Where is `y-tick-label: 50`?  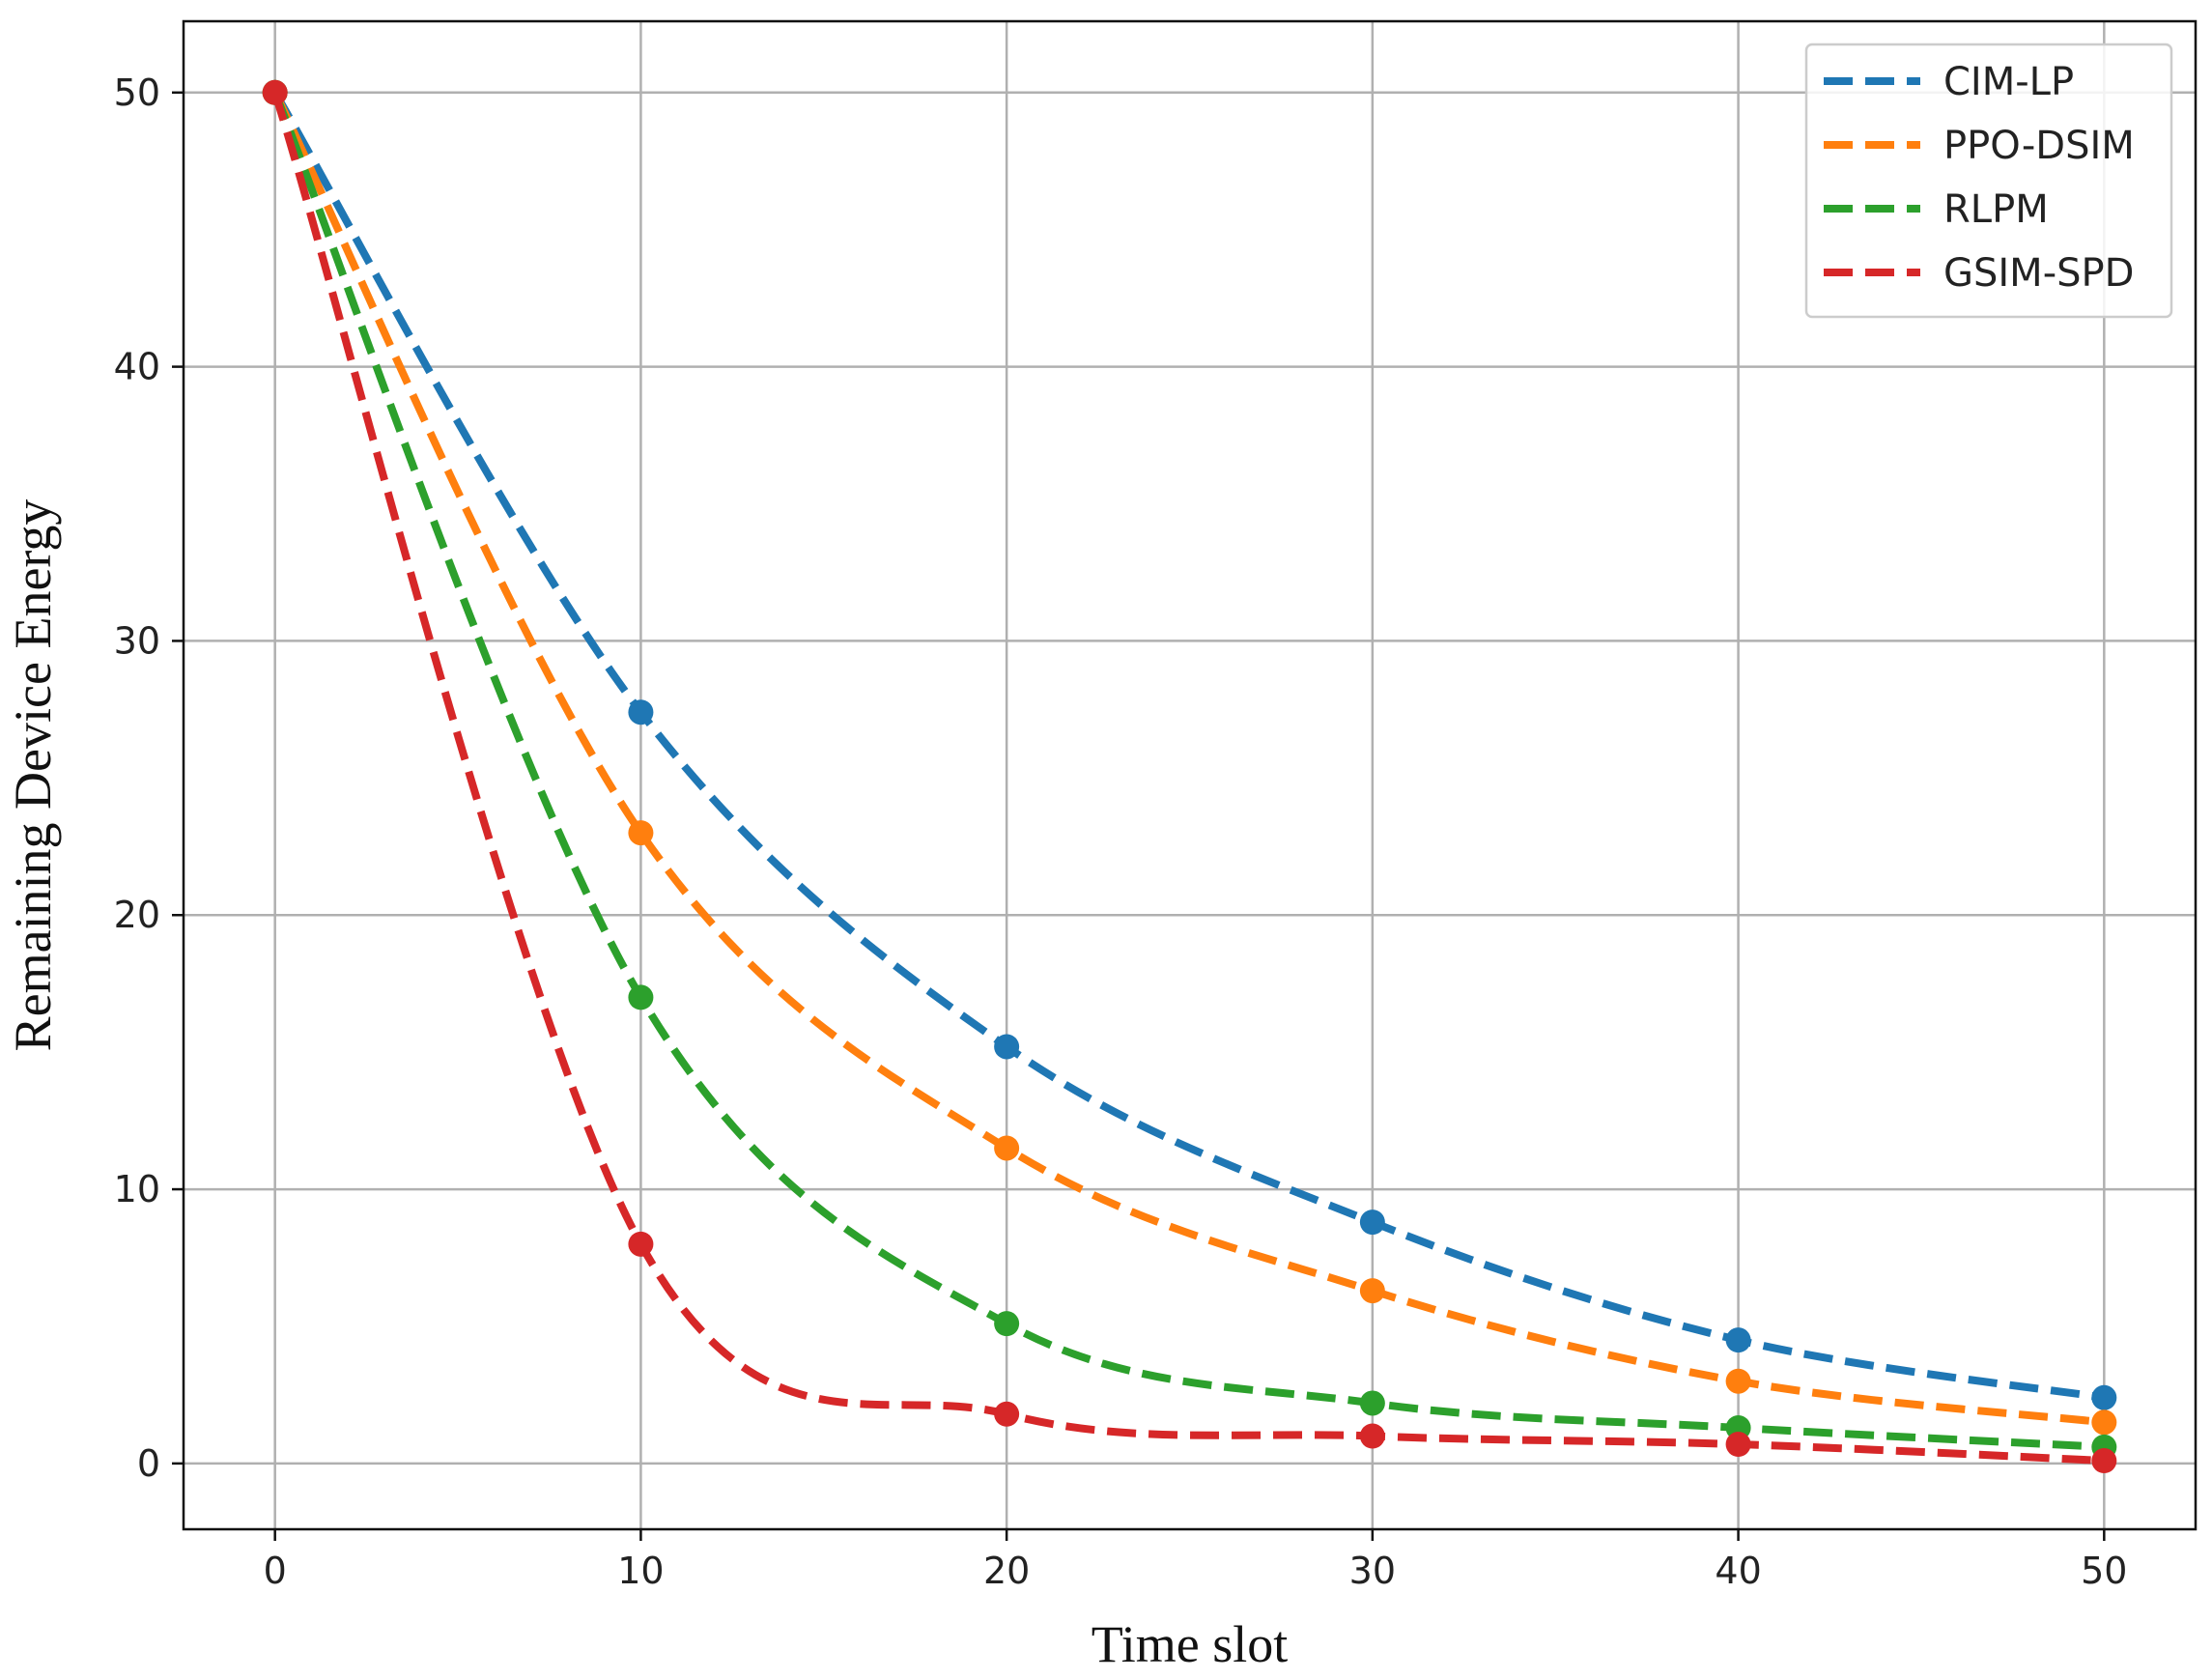 y-tick-label: 50 is located at coordinates (137, 92).